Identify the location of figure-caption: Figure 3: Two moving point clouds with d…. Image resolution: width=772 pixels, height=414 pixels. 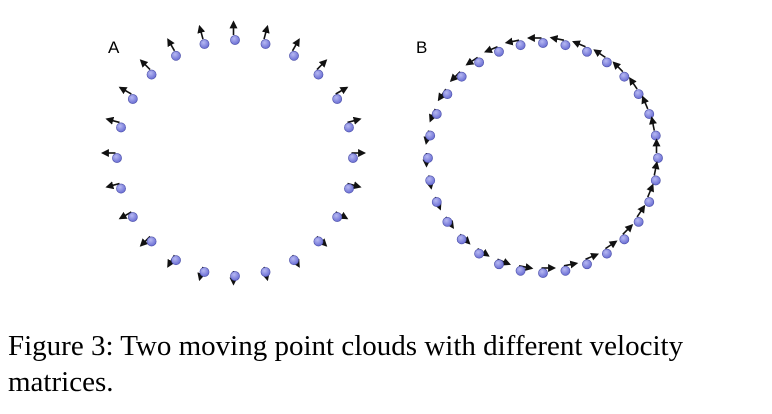
(346, 364).